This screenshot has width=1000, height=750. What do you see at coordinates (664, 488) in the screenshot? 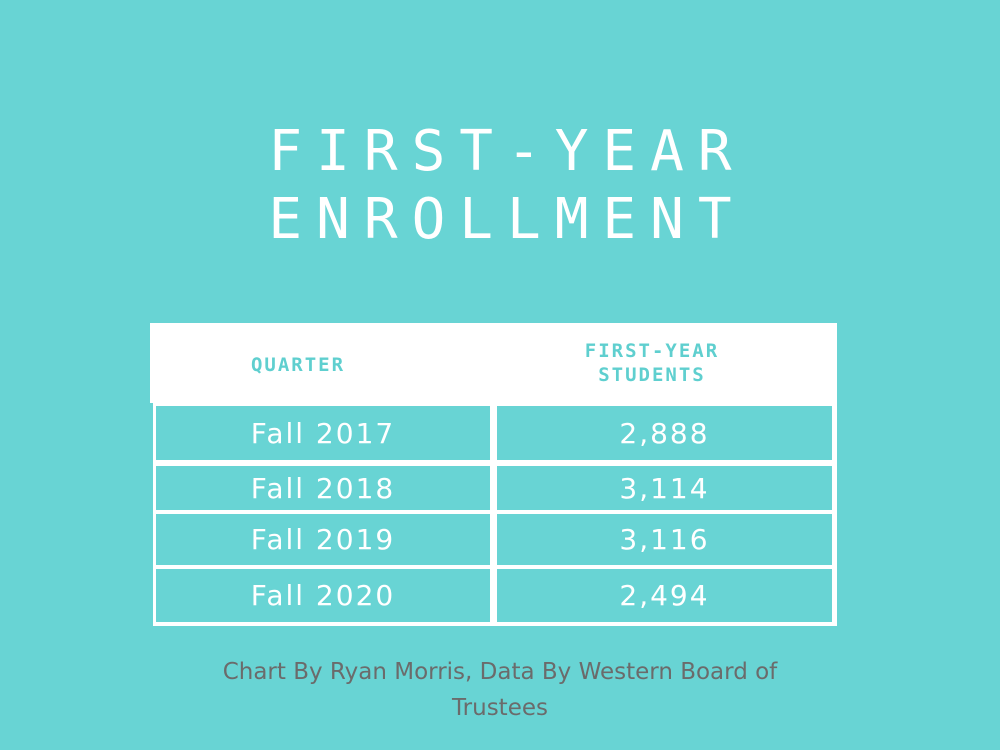
I see `students-cell: 3,114` at bounding box center [664, 488].